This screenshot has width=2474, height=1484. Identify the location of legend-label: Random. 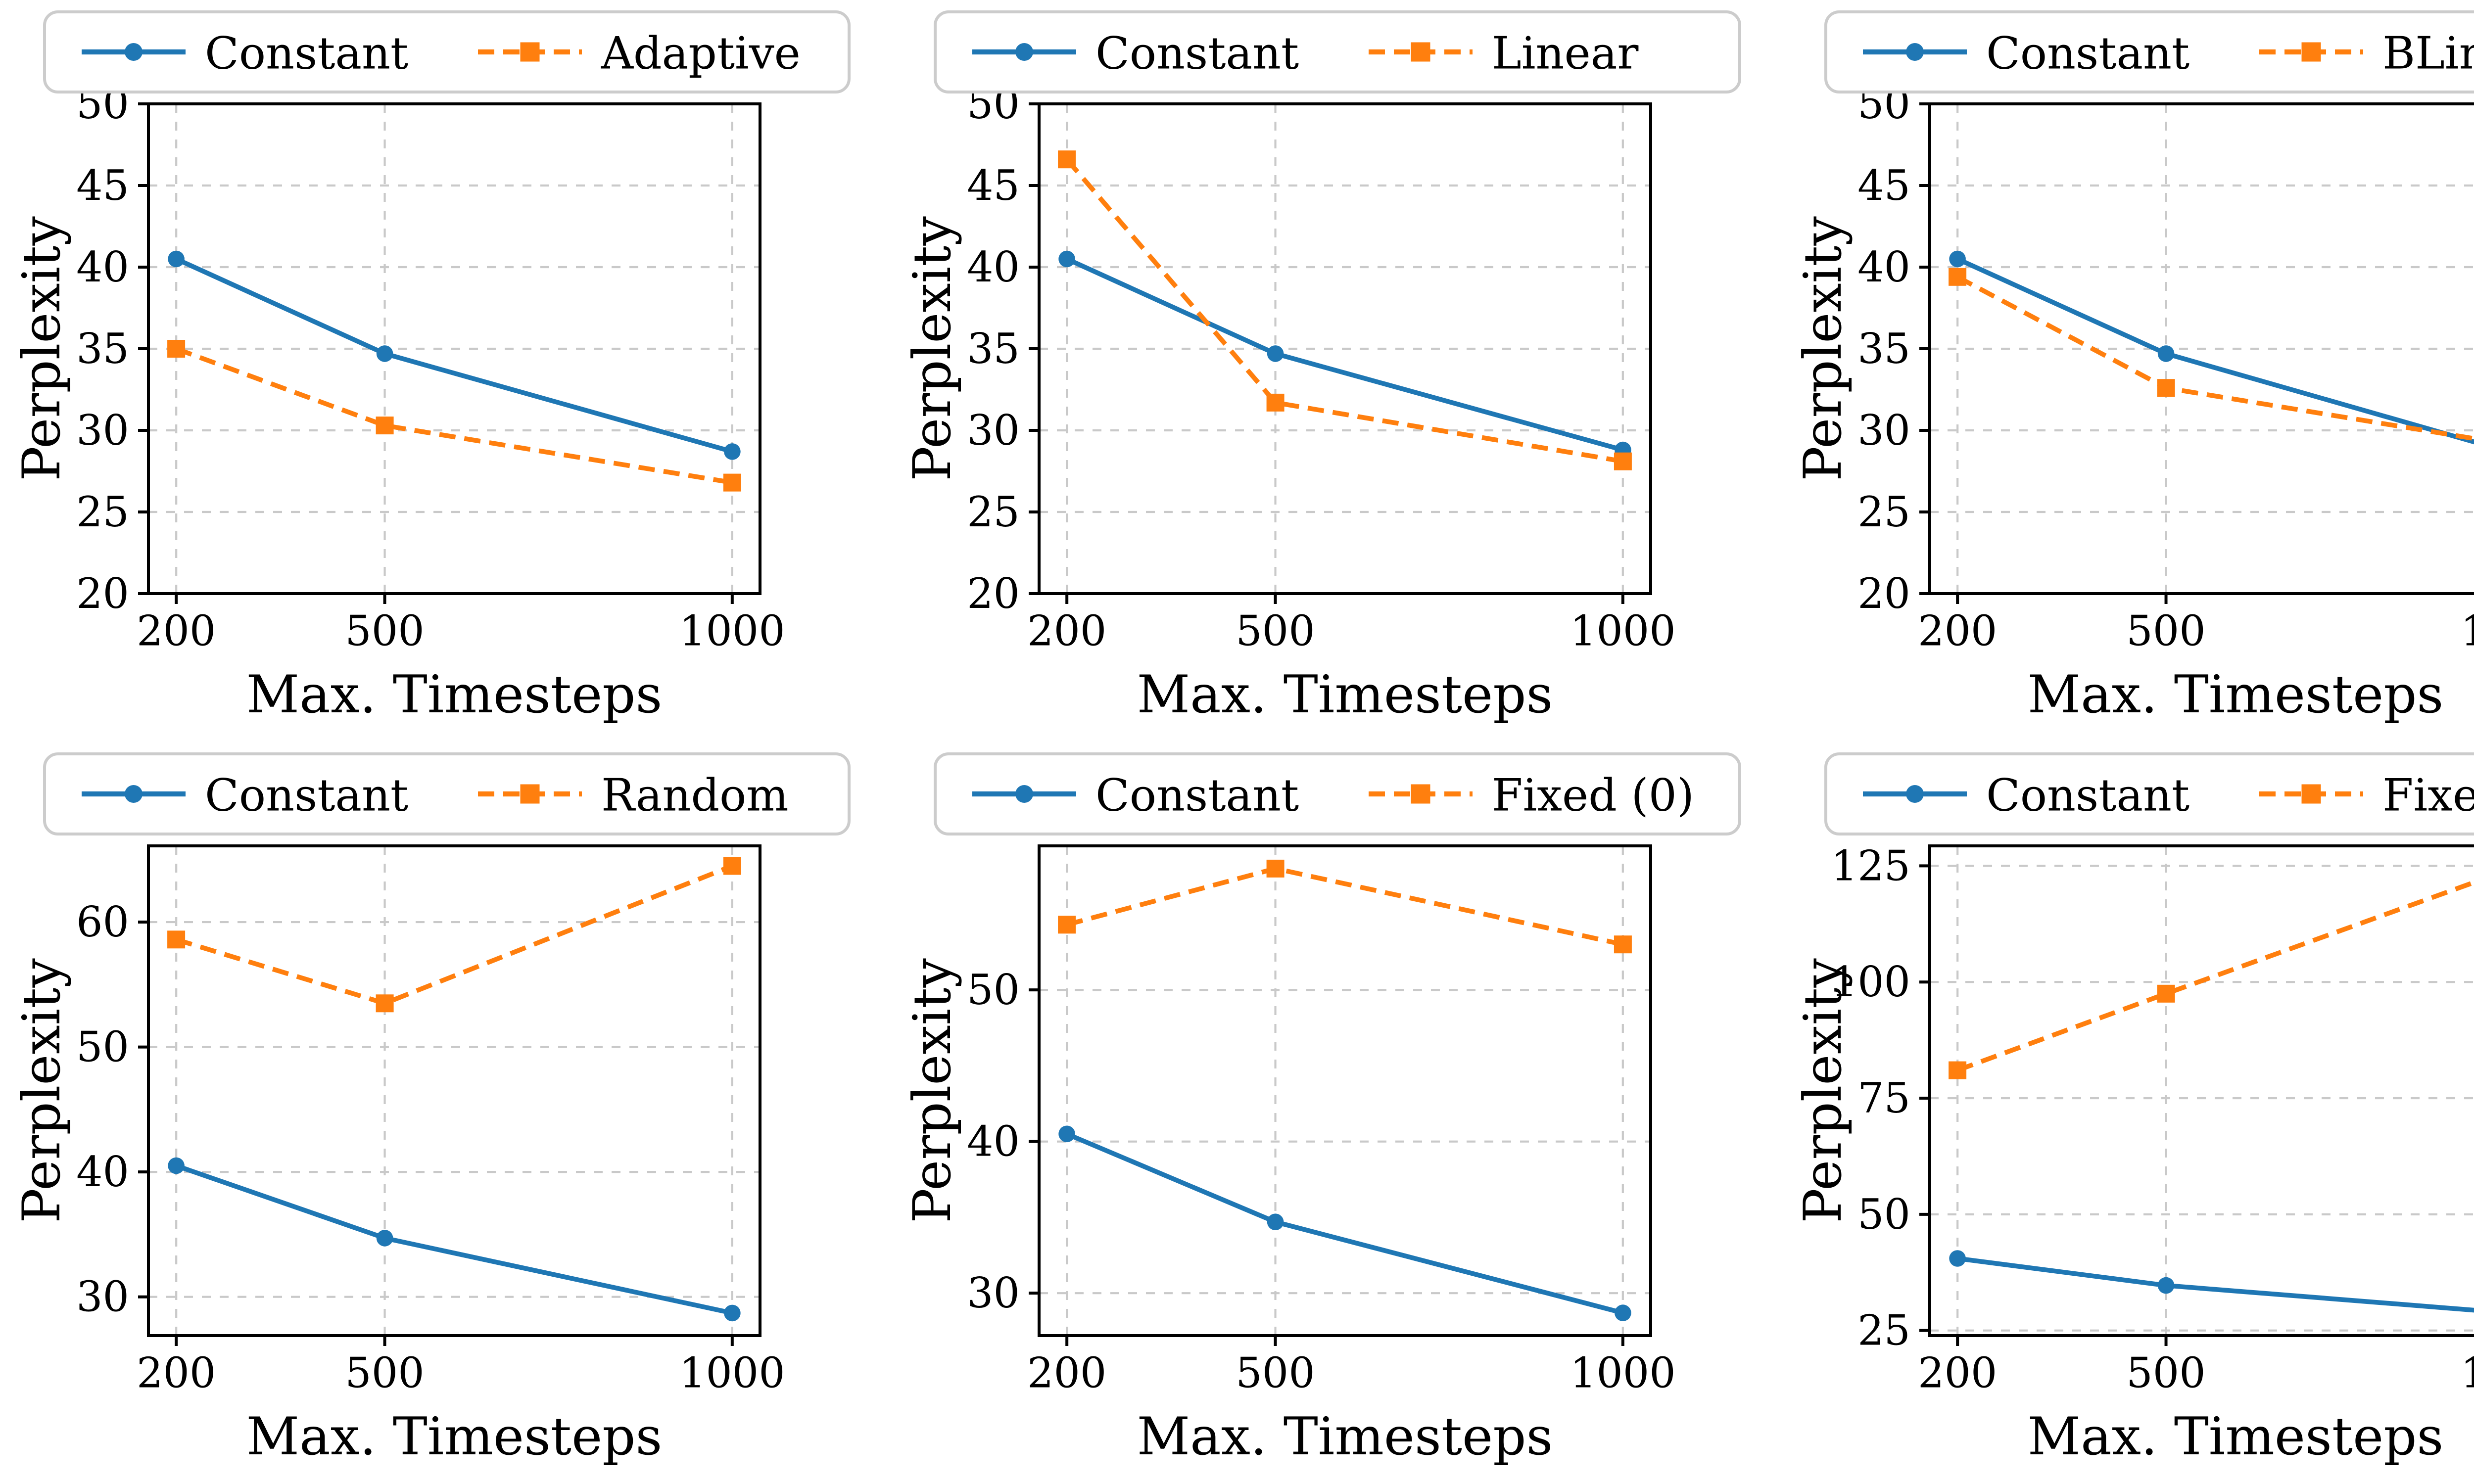
(695, 796).